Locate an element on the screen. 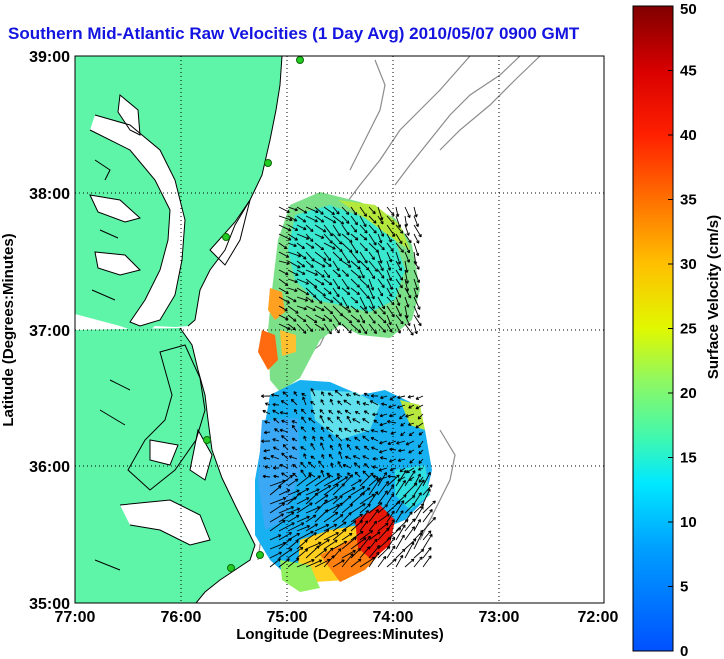 This screenshot has height=659, width=724. velocity-vectors is located at coordinates (348, 387).